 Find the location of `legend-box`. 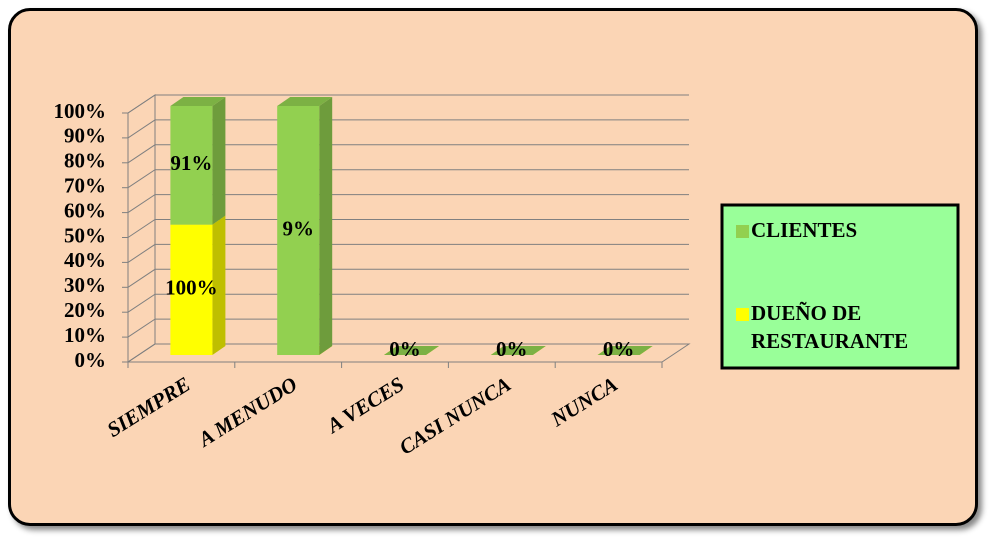

legend-box is located at coordinates (840, 286).